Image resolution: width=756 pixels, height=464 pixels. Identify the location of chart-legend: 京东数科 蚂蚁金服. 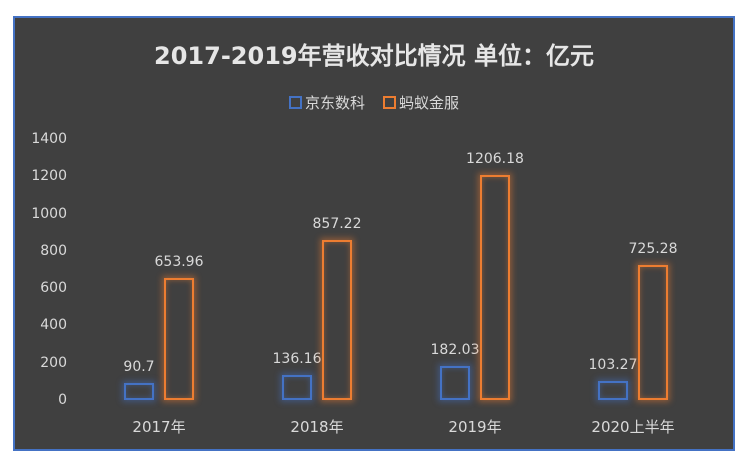
(374, 102).